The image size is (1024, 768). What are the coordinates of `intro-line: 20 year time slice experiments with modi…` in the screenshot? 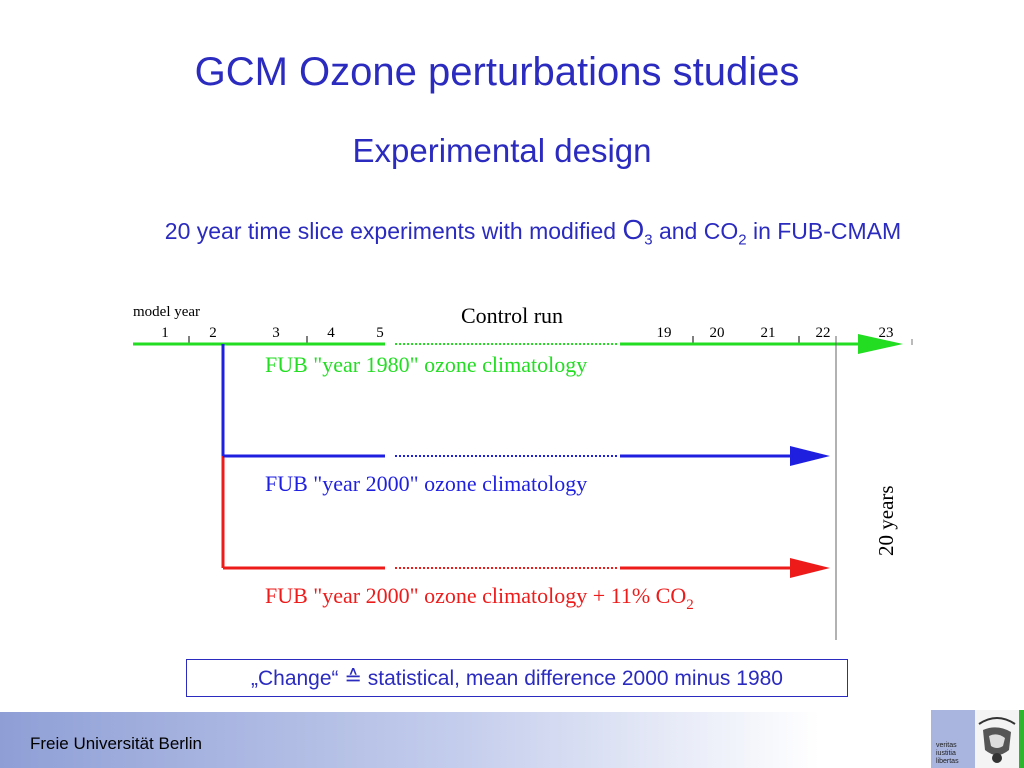 It's located at (512, 231).